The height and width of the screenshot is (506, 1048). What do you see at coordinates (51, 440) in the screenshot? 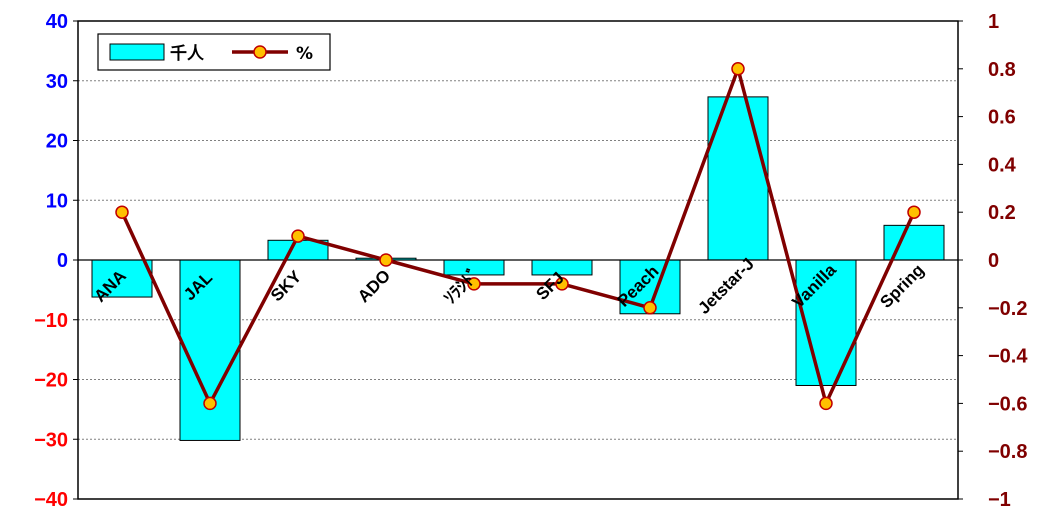
I see `left-tick-label: −30` at bounding box center [51, 440].